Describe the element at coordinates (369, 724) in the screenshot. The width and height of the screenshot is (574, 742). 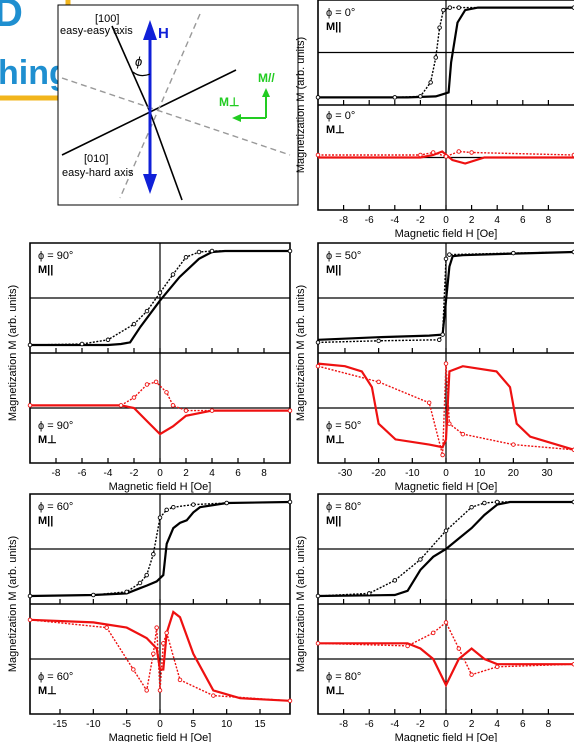
I see `x-tick-label: -6` at that location.